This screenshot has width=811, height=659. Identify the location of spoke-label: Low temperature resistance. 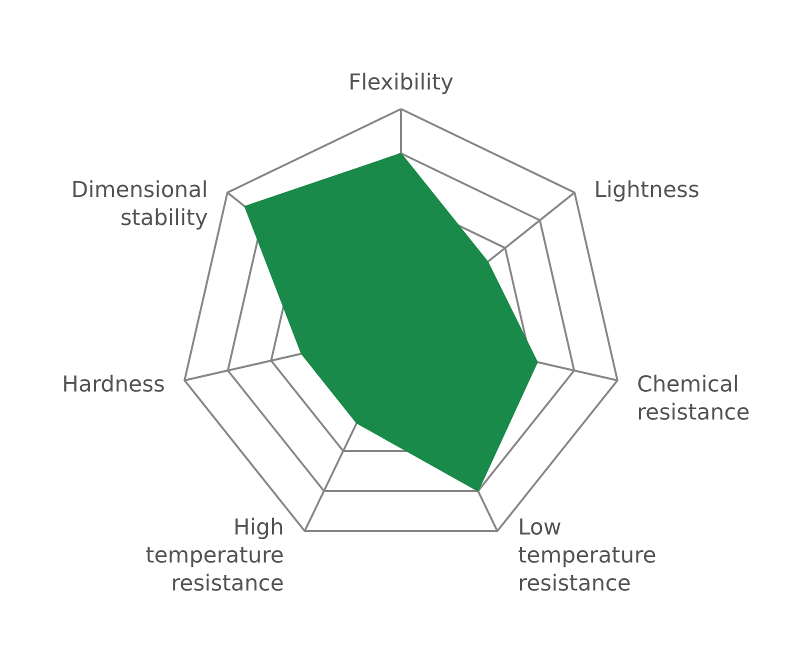
(587, 556).